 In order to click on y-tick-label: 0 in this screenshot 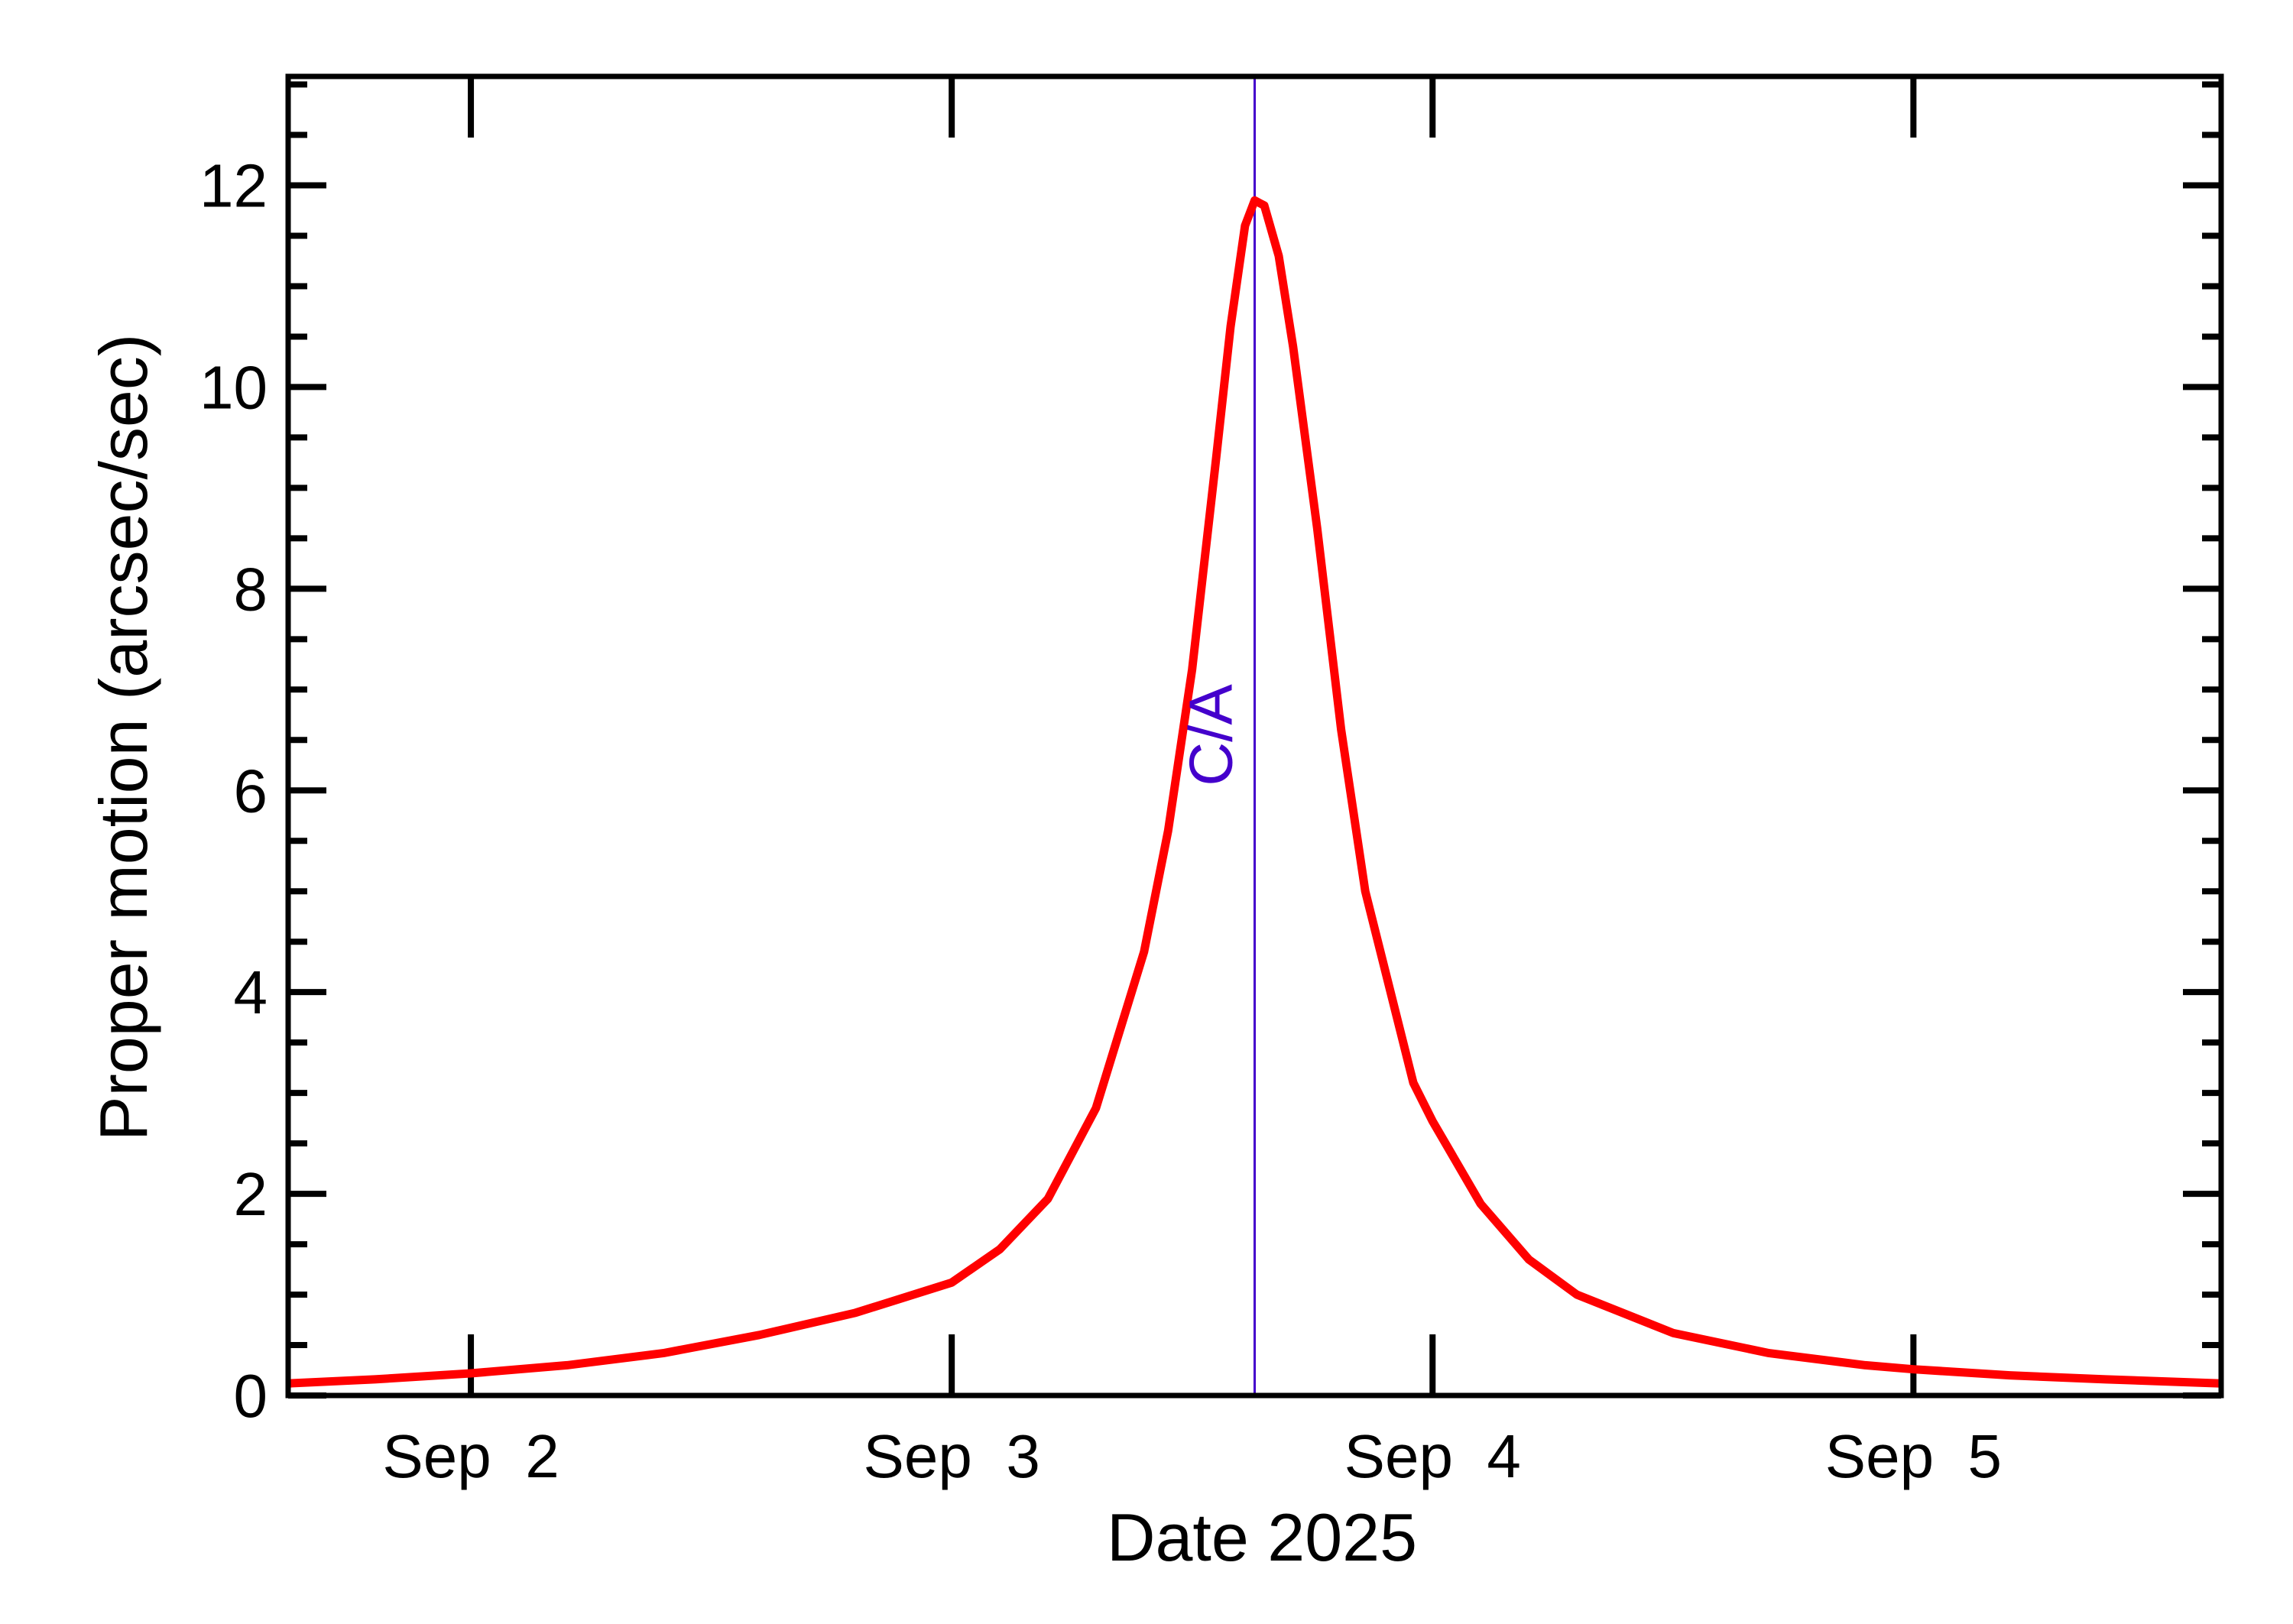, I will do `click(251, 1396)`.